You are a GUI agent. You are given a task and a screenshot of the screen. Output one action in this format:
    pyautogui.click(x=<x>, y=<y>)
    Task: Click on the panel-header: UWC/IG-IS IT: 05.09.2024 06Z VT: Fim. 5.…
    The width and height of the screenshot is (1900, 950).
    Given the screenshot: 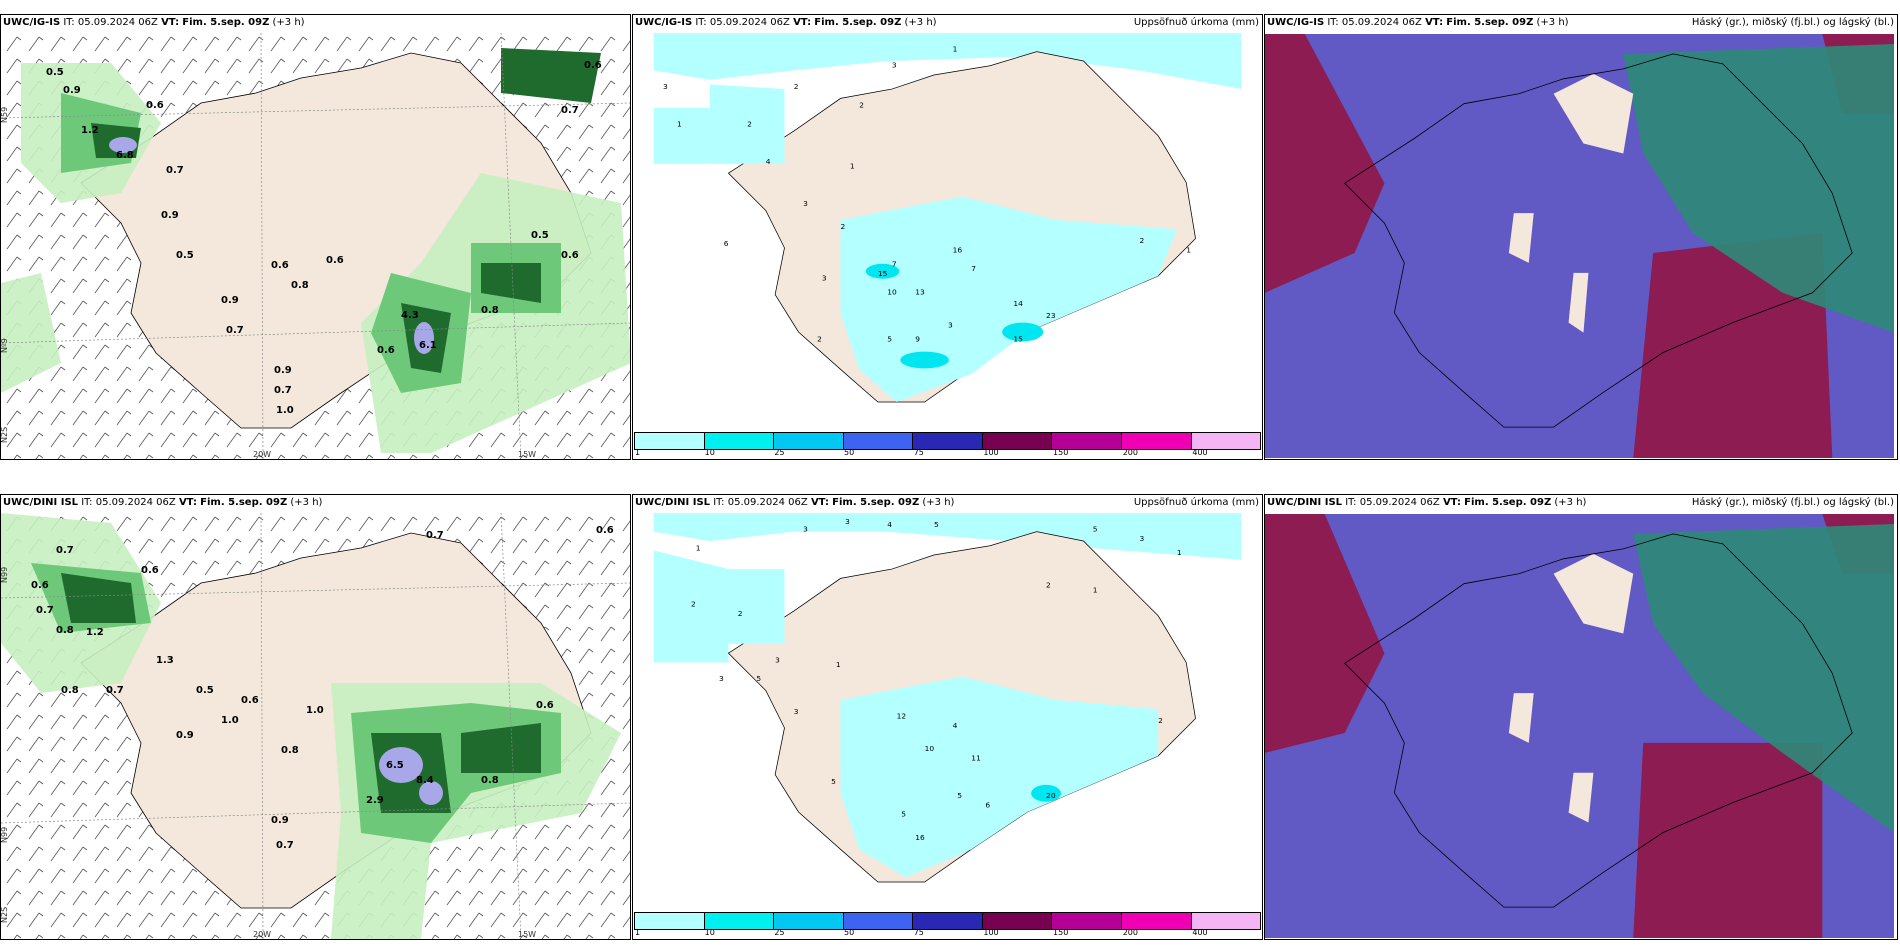 What is the action you would take?
    pyautogui.click(x=154, y=22)
    